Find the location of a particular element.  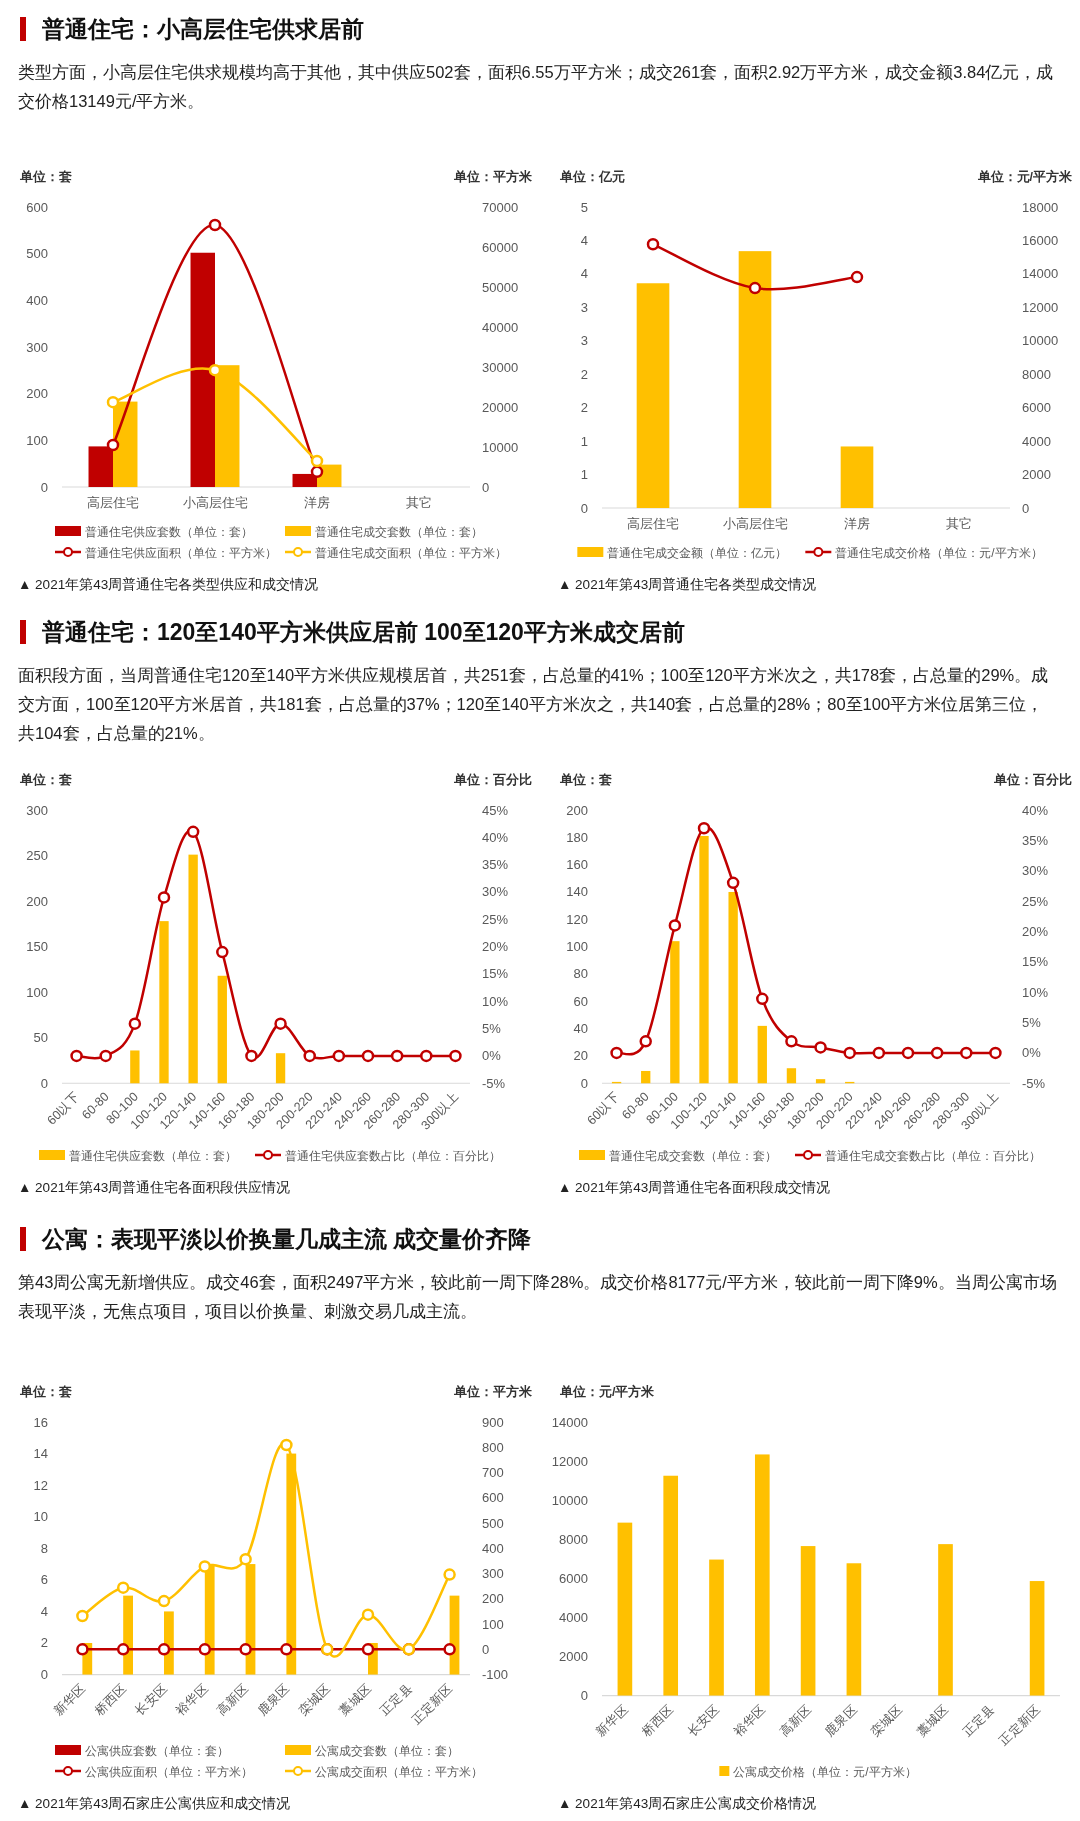

y-tick-label: 8 is located at coordinates (44, 1548).